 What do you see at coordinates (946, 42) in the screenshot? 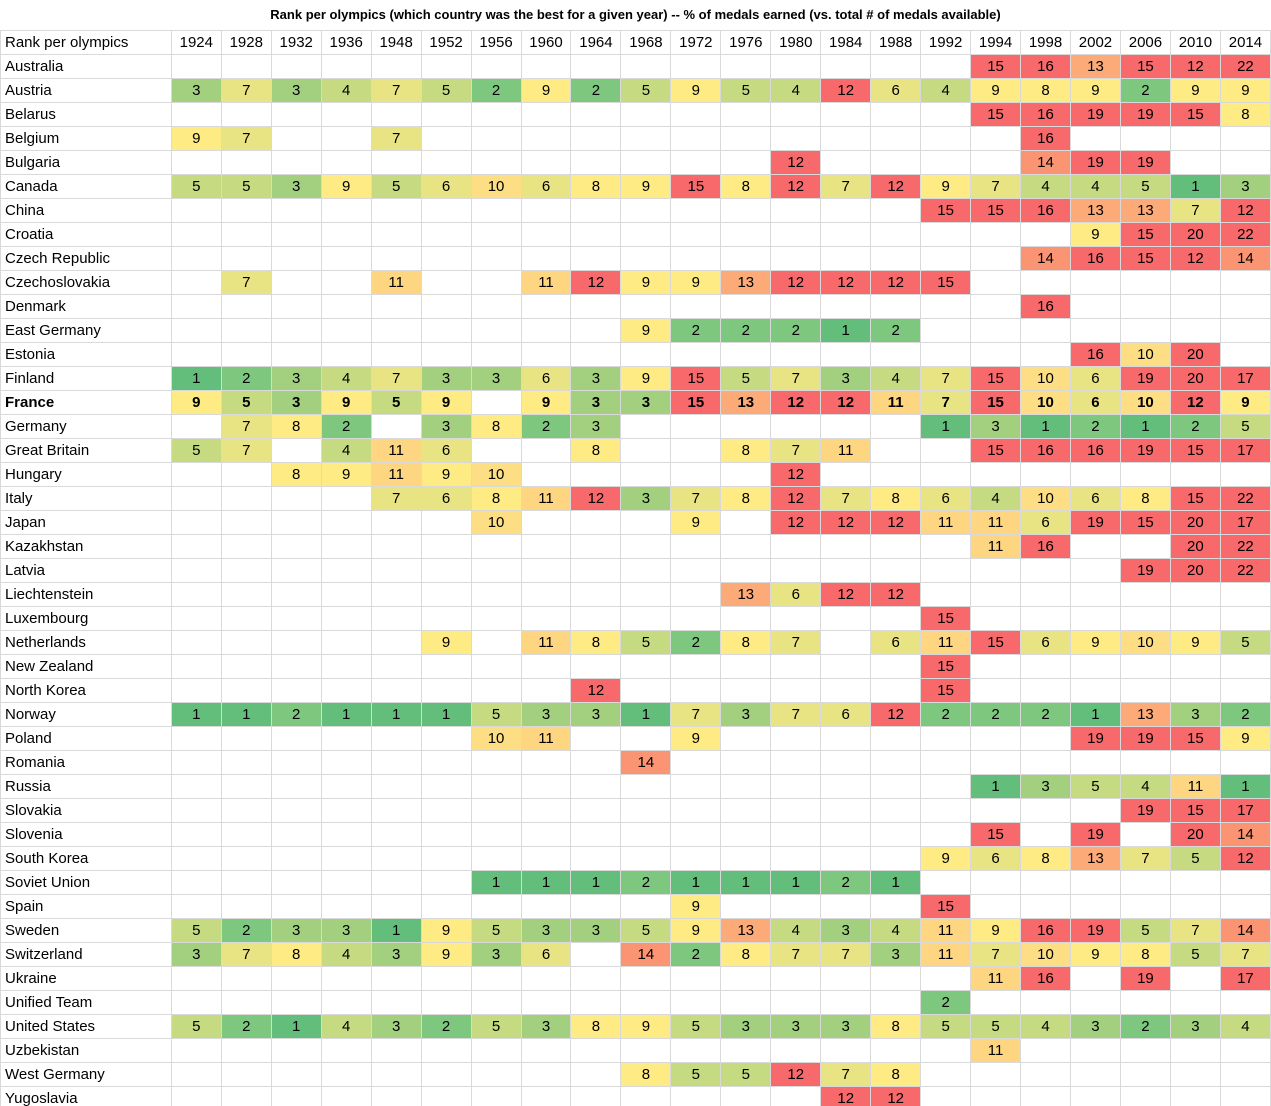
I see `year-header: 1992` at bounding box center [946, 42].